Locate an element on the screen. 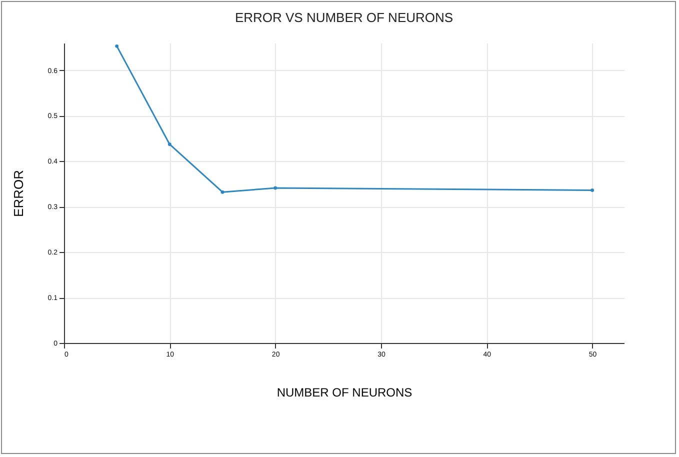 Image resolution: width=679 pixels, height=457 pixels. x-axis-title: NUMBER OF NEURONS is located at coordinates (344, 393).